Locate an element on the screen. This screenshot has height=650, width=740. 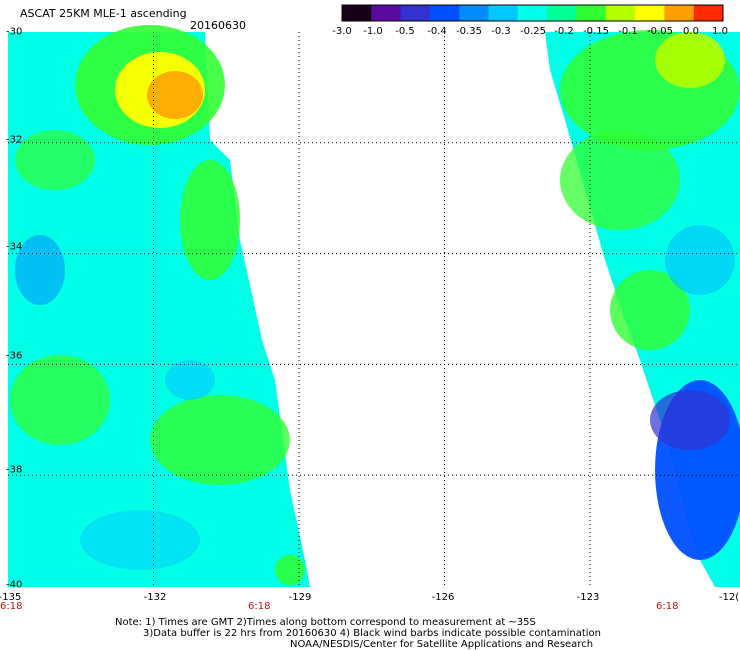
colorbar-tick: -0.1 is located at coordinates (628, 31).